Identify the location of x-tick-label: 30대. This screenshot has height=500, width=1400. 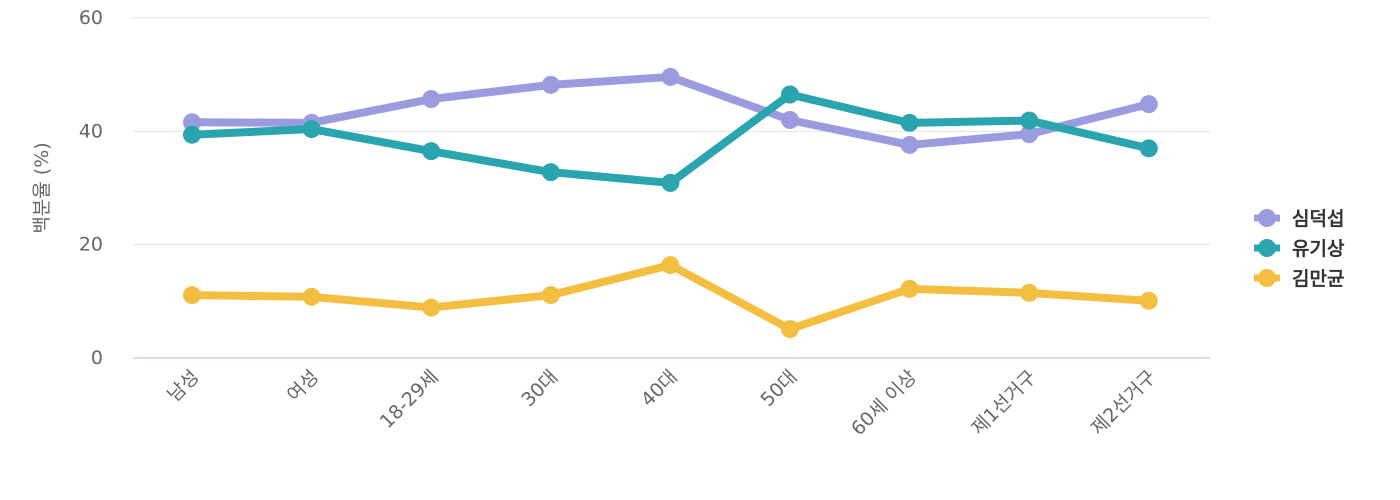
(539, 388).